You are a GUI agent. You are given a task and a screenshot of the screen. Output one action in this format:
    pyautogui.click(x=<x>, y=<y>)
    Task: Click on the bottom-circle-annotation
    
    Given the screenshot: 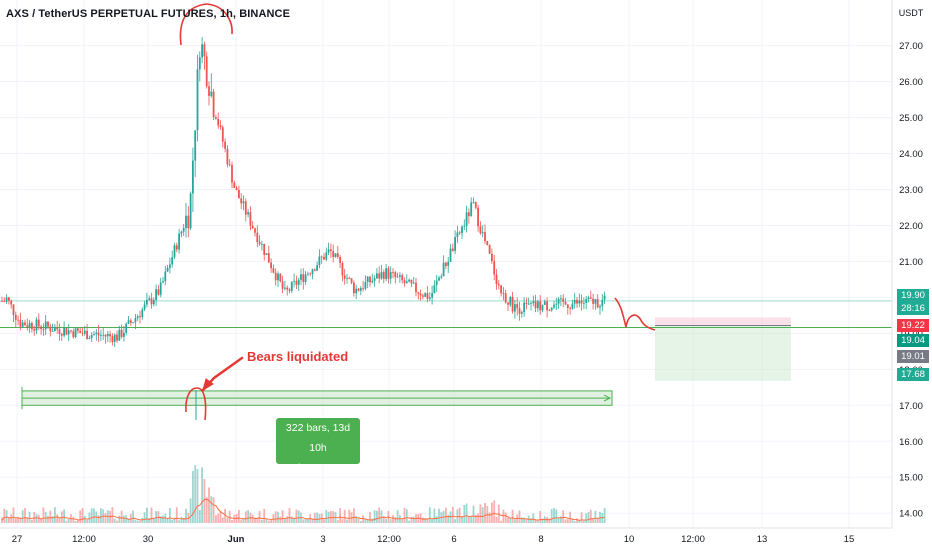 What is the action you would take?
    pyautogui.click(x=196, y=404)
    